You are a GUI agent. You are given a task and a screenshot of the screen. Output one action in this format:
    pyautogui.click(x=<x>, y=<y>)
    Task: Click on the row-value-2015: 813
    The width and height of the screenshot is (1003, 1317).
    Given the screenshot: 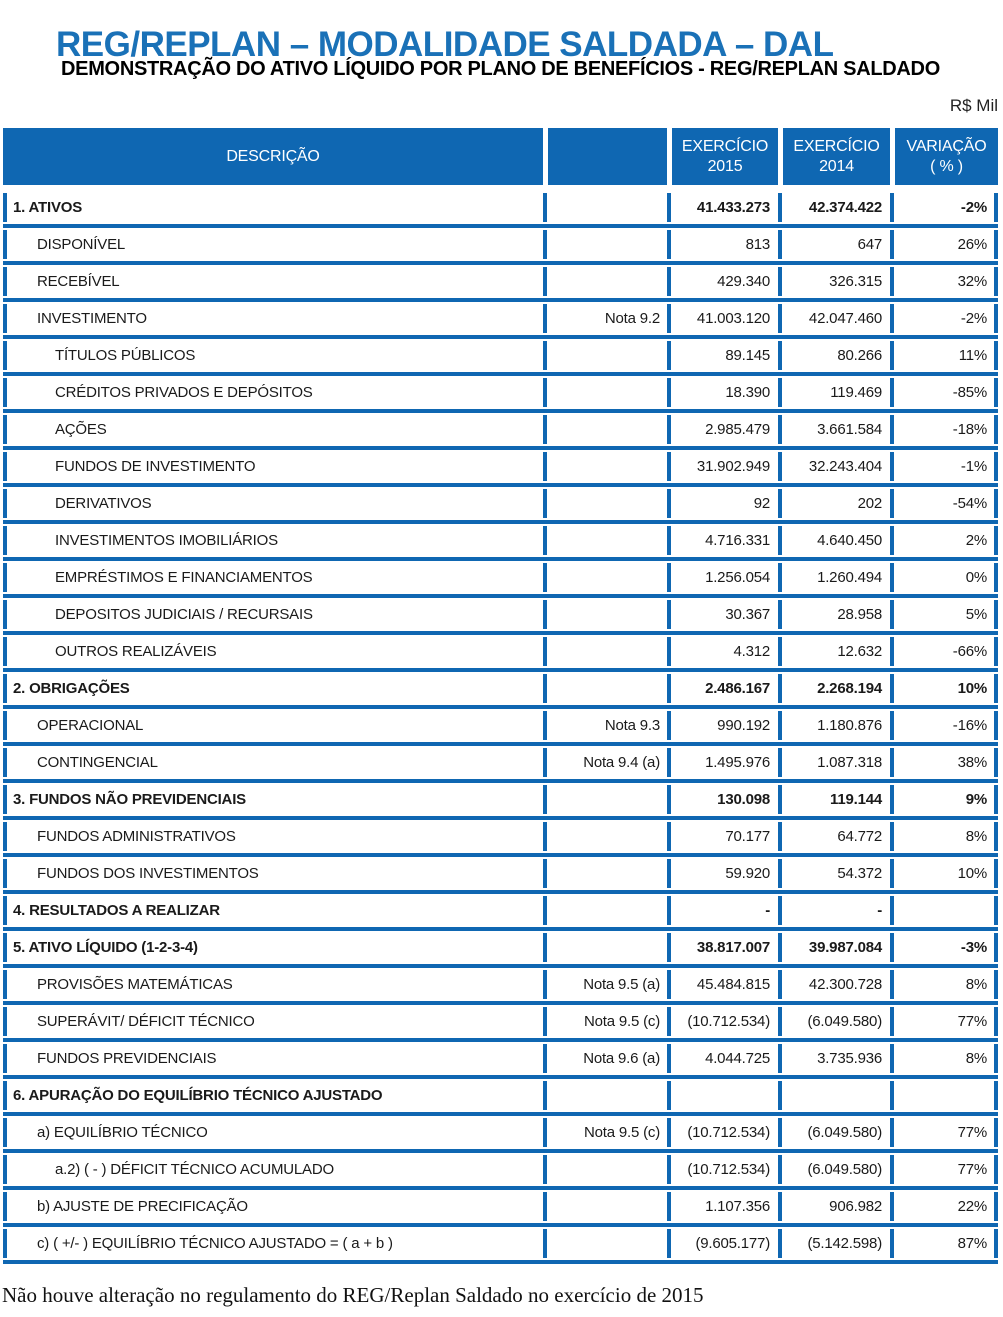 What is the action you would take?
    pyautogui.click(x=722, y=244)
    